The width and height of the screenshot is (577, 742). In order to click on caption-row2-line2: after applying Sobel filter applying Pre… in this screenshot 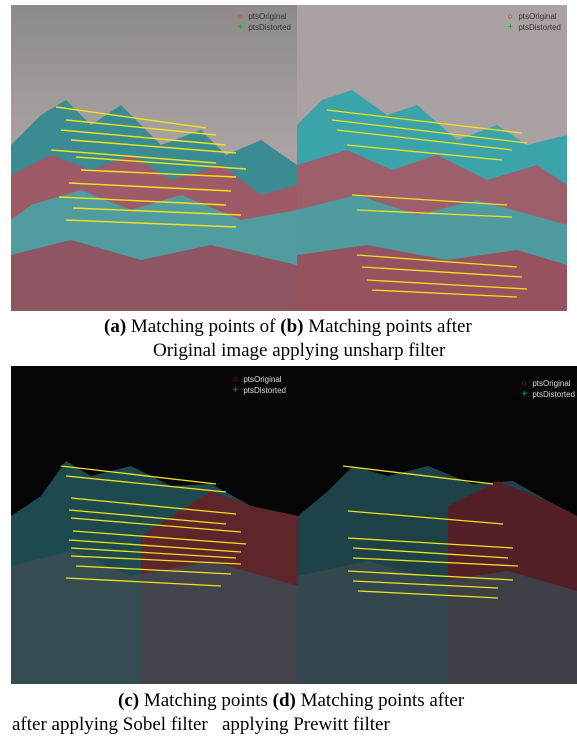, I will do `click(201, 724)`.